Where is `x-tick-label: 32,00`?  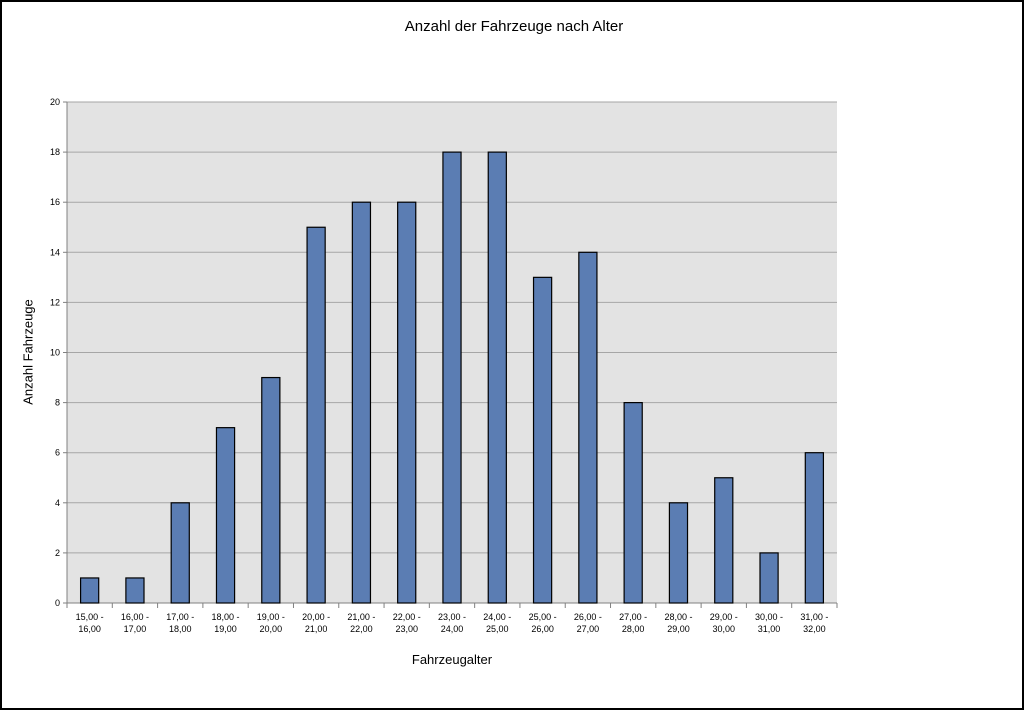
x-tick-label: 32,00 is located at coordinates (814, 629).